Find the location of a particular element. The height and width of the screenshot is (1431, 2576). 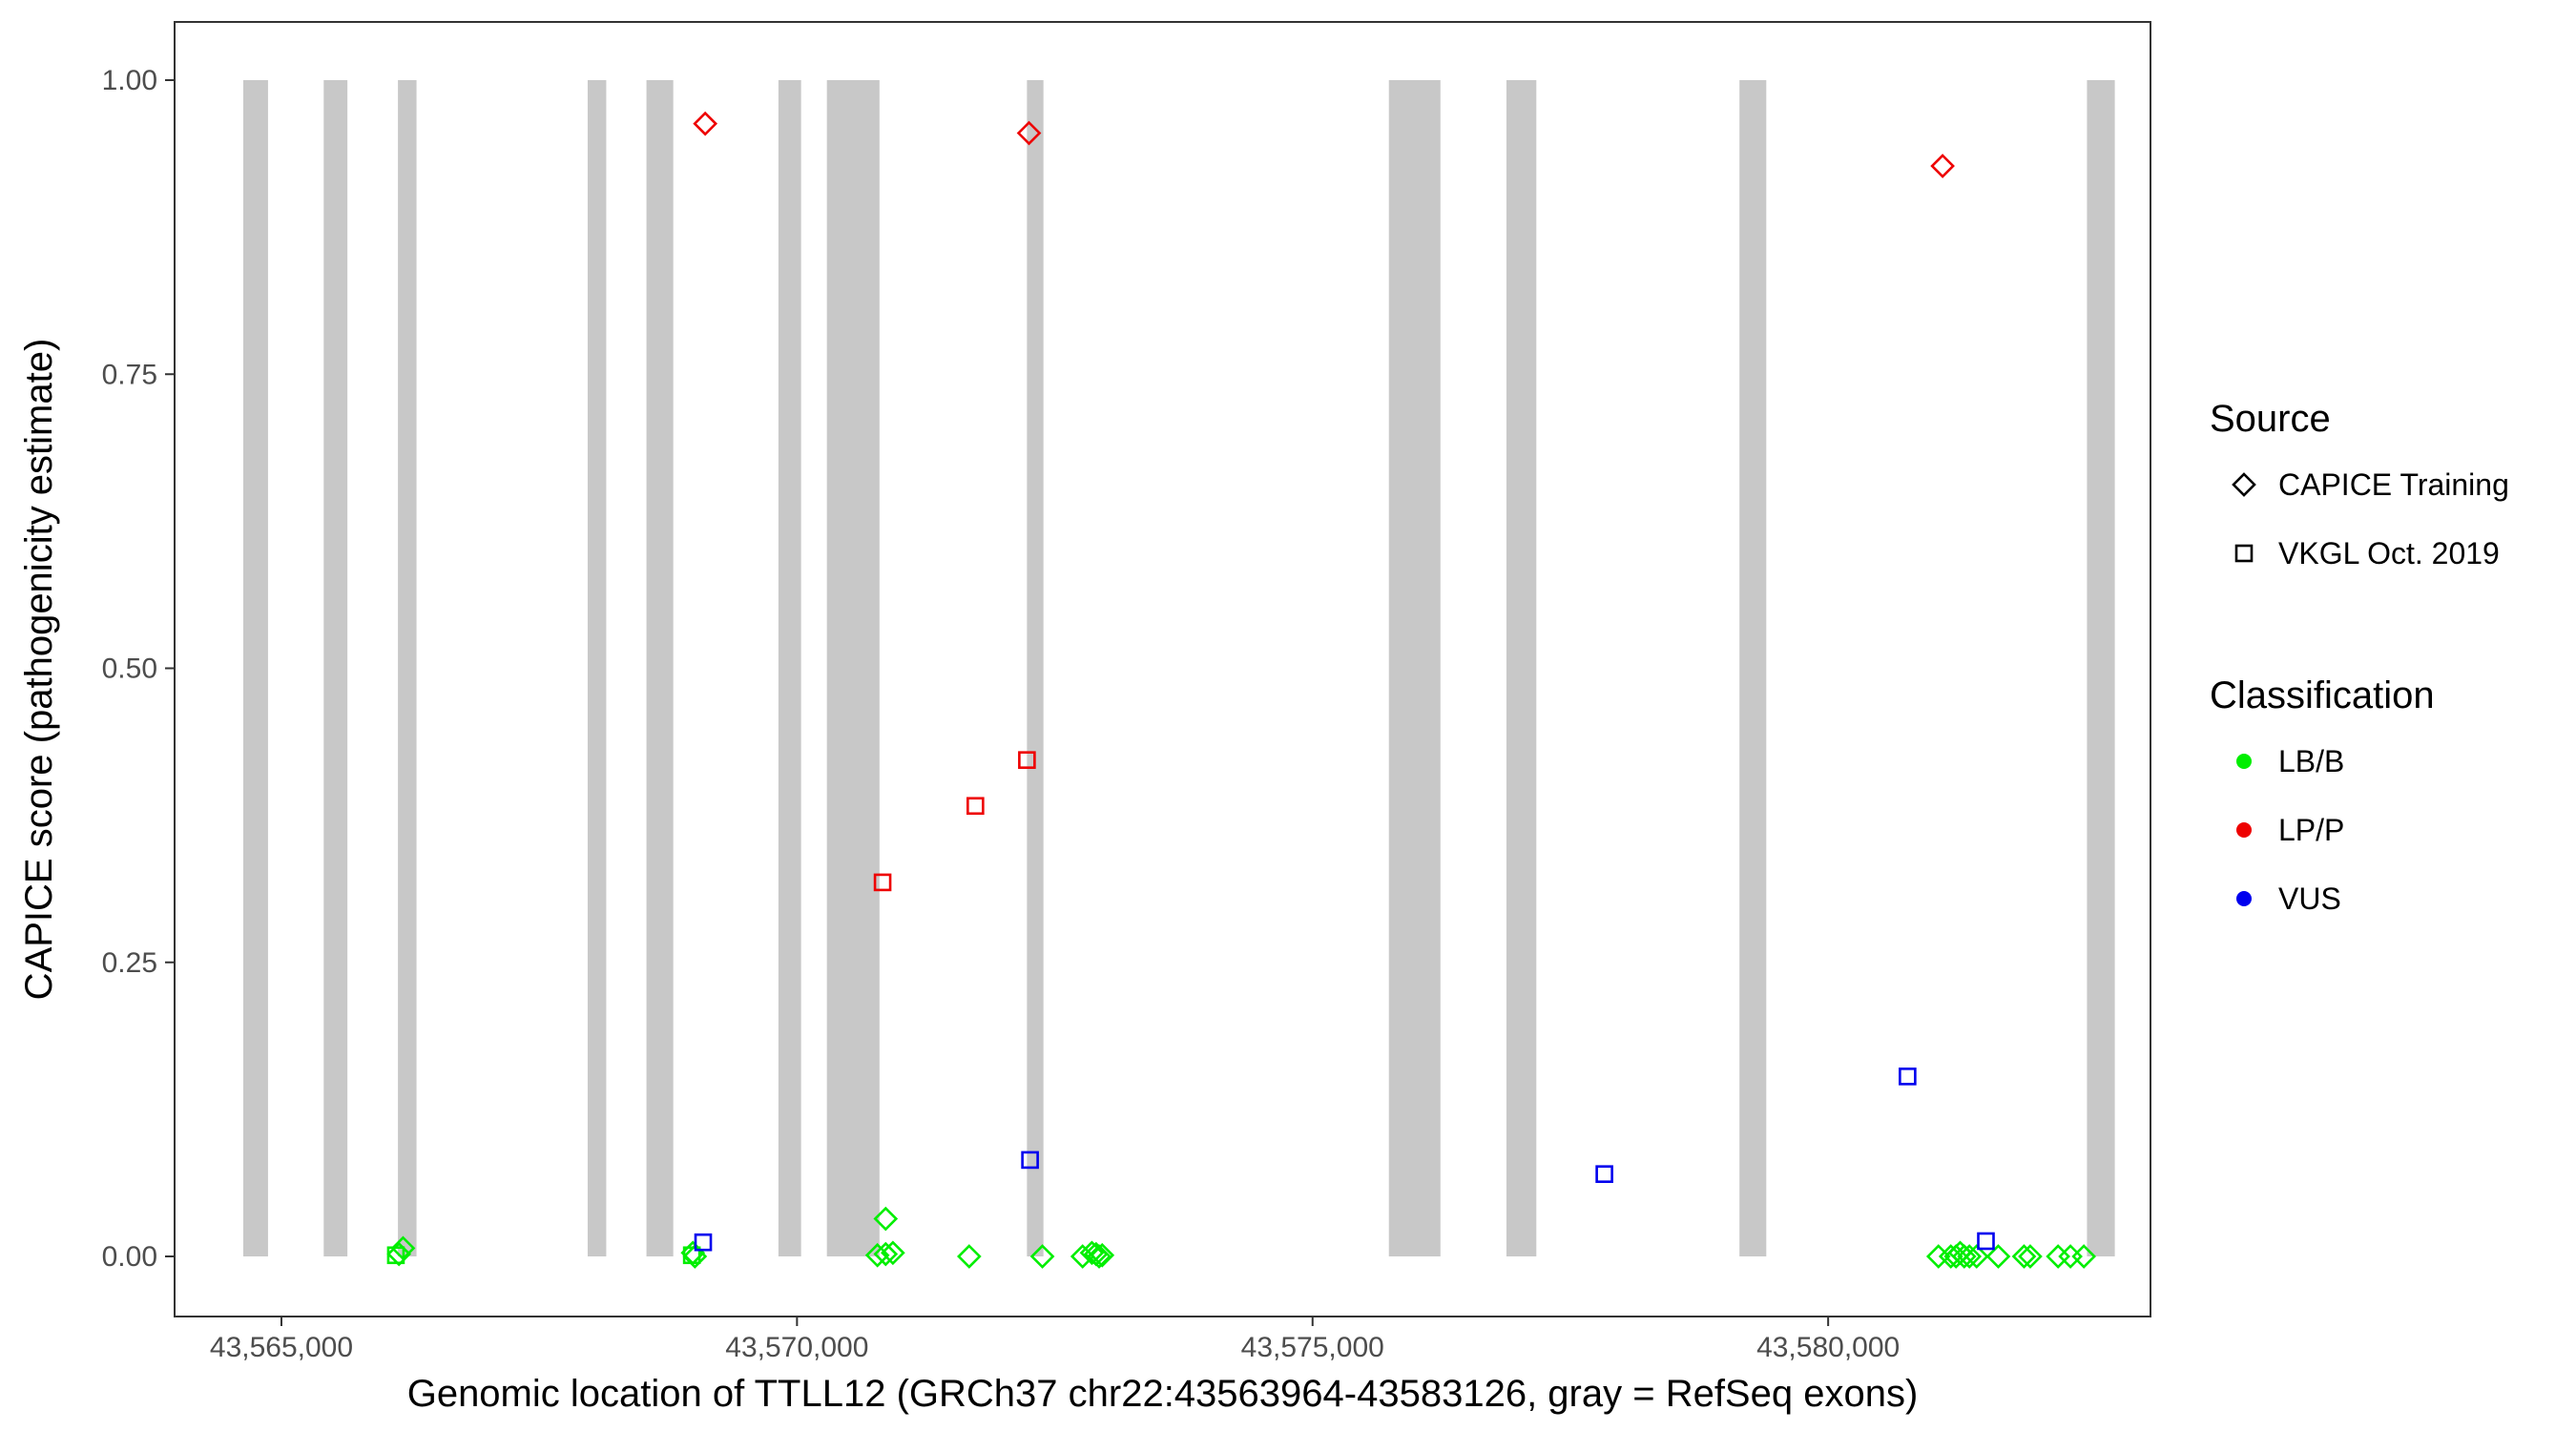

legend-key-diamond is located at coordinates (2244, 484).